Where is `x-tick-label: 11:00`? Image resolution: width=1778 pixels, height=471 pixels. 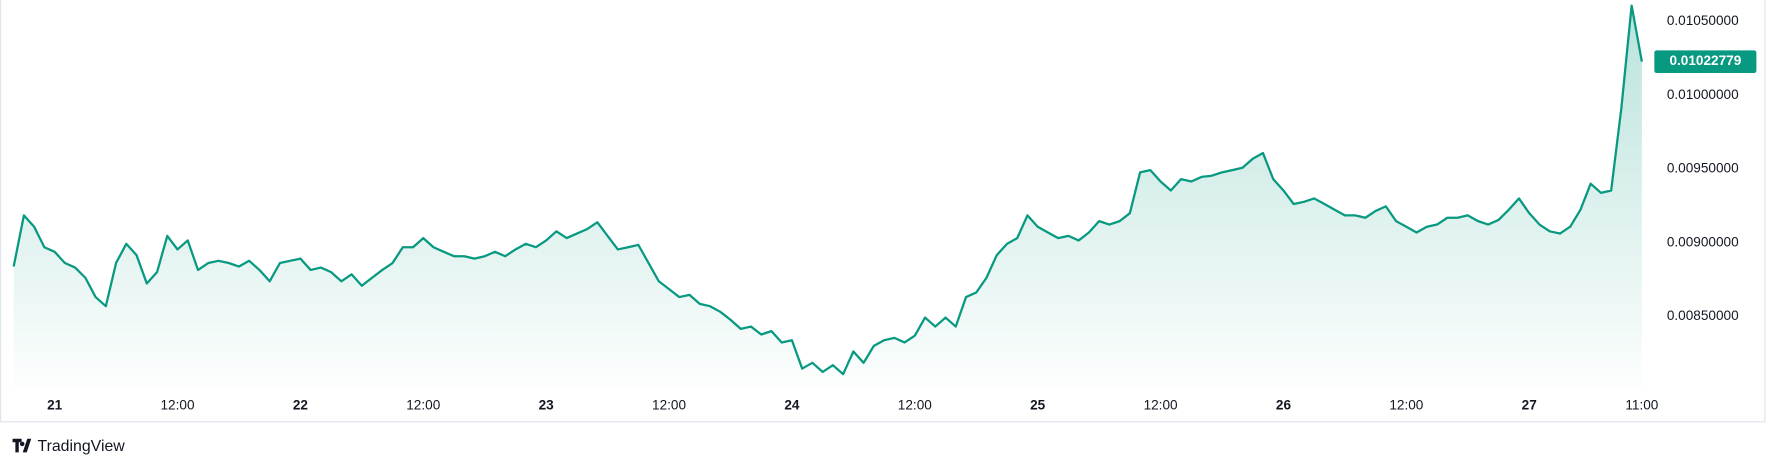 x-tick-label: 11:00 is located at coordinates (1641, 405).